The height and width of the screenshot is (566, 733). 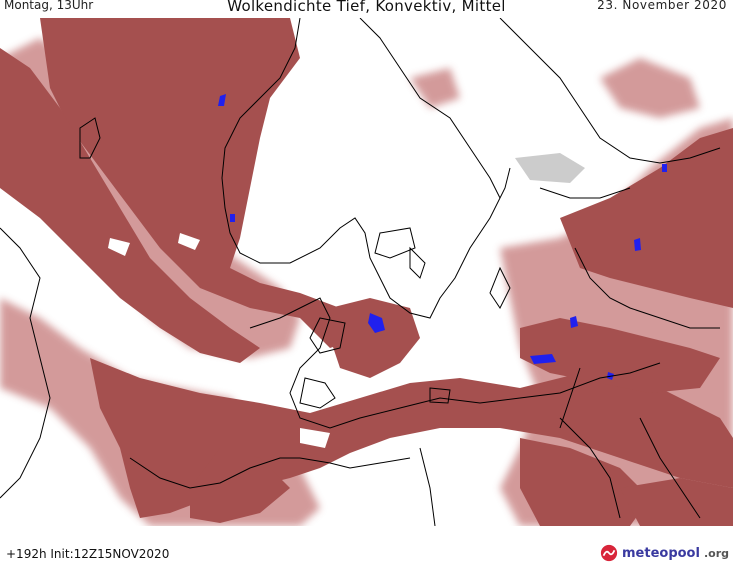 I want to click on valid-time-label: Montag, 13Uhr, so click(x=49, y=6).